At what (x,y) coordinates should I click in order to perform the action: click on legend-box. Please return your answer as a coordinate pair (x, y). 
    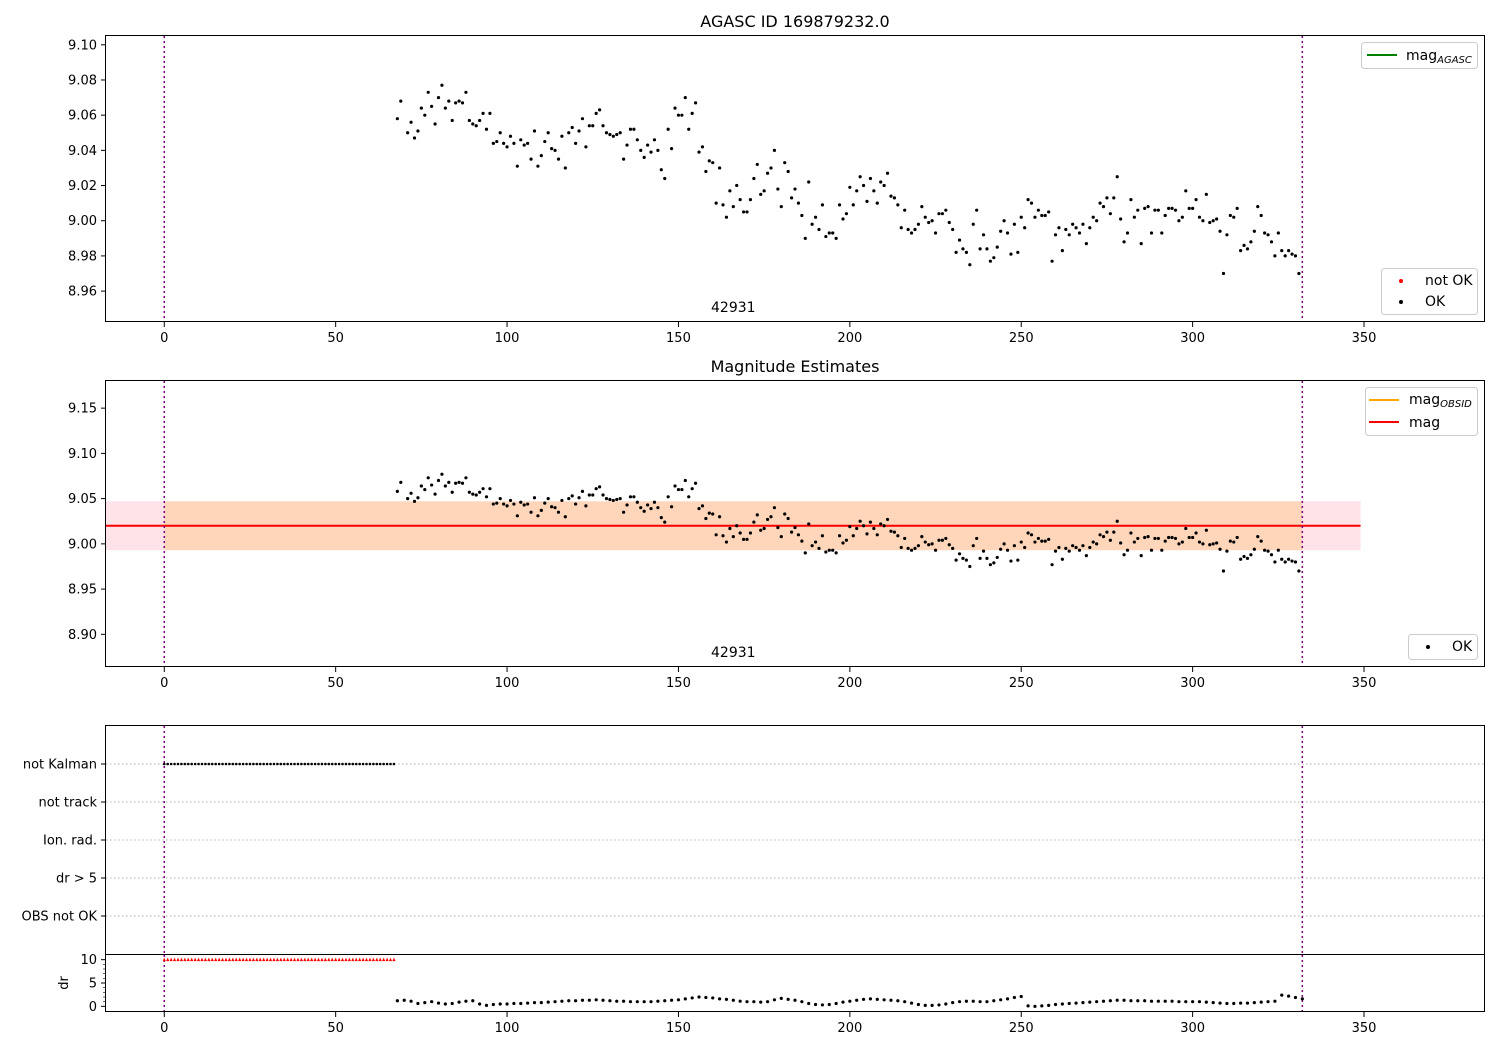
    Looking at the image, I should click on (1443, 647).